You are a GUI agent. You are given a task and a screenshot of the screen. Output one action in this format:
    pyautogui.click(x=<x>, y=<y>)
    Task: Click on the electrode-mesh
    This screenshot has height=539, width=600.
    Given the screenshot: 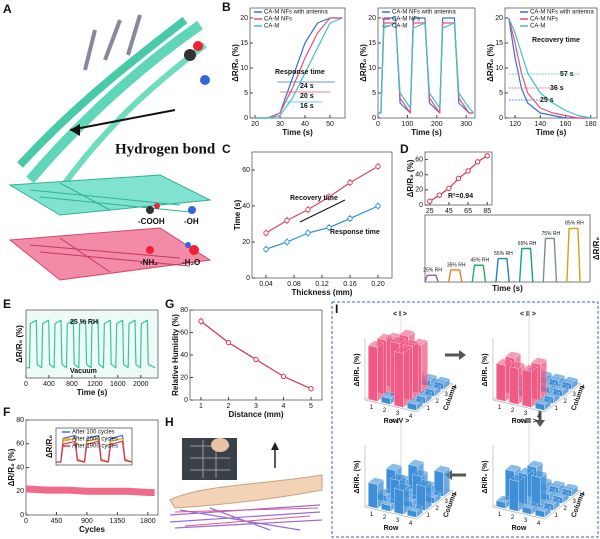 What is the action you would take?
    pyautogui.click(x=246, y=517)
    